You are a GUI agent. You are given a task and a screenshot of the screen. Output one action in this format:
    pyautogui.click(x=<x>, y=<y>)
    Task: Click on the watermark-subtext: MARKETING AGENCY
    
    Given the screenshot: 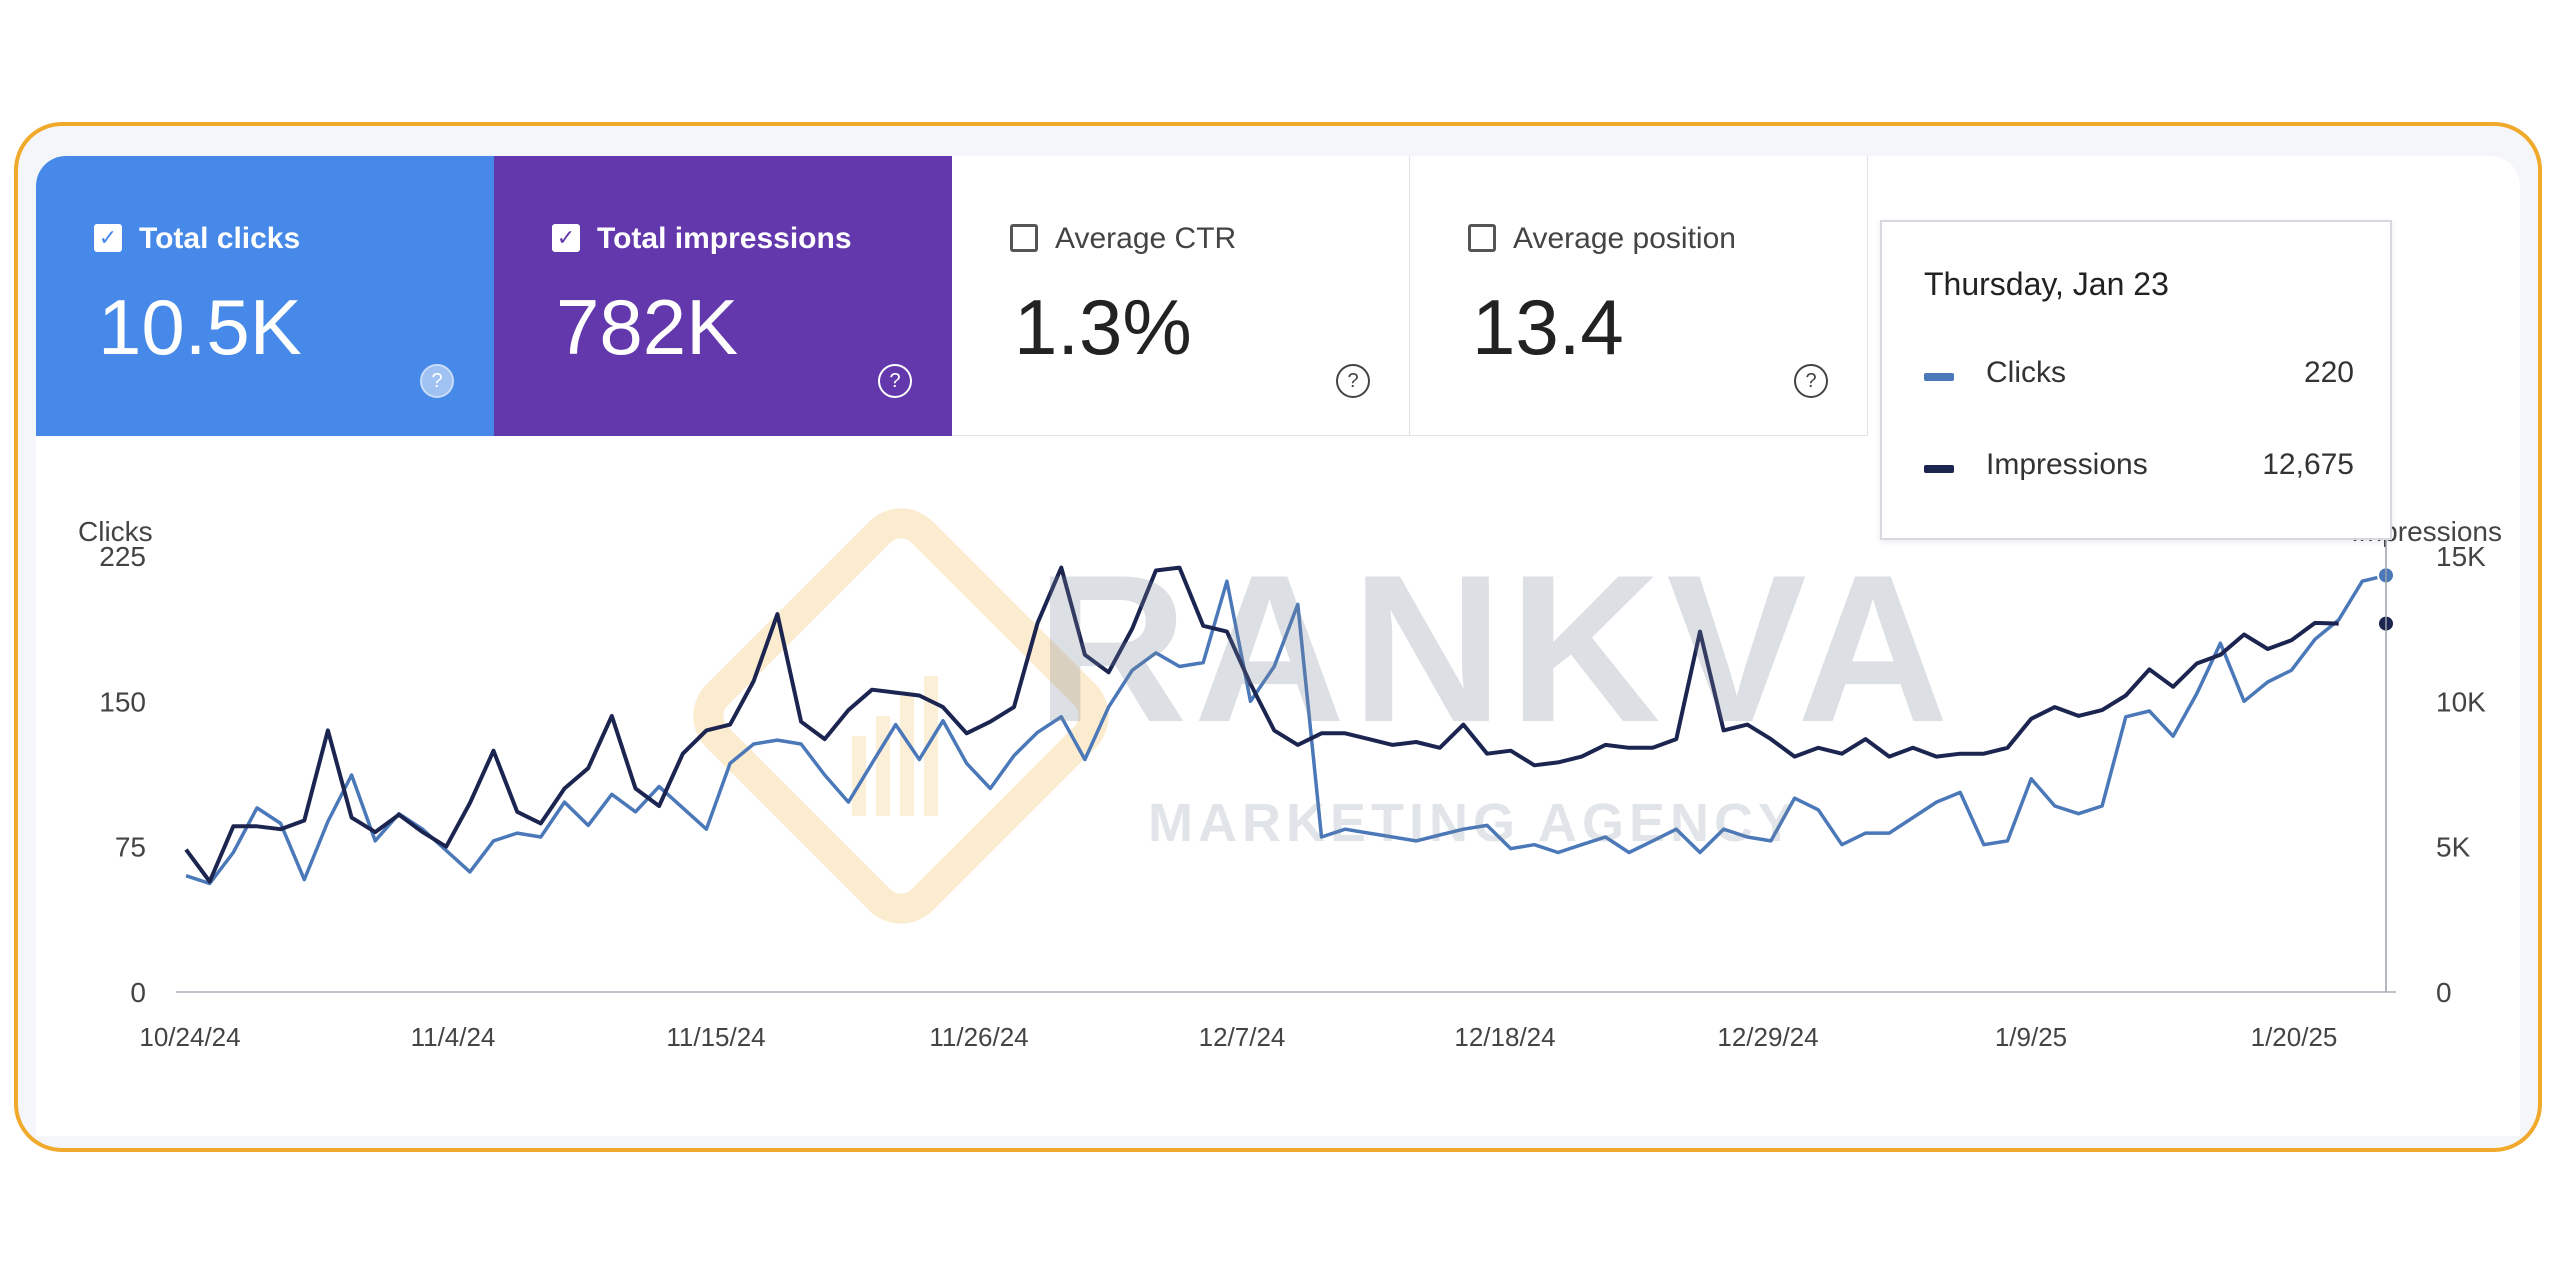 What is the action you would take?
    pyautogui.click(x=1474, y=823)
    